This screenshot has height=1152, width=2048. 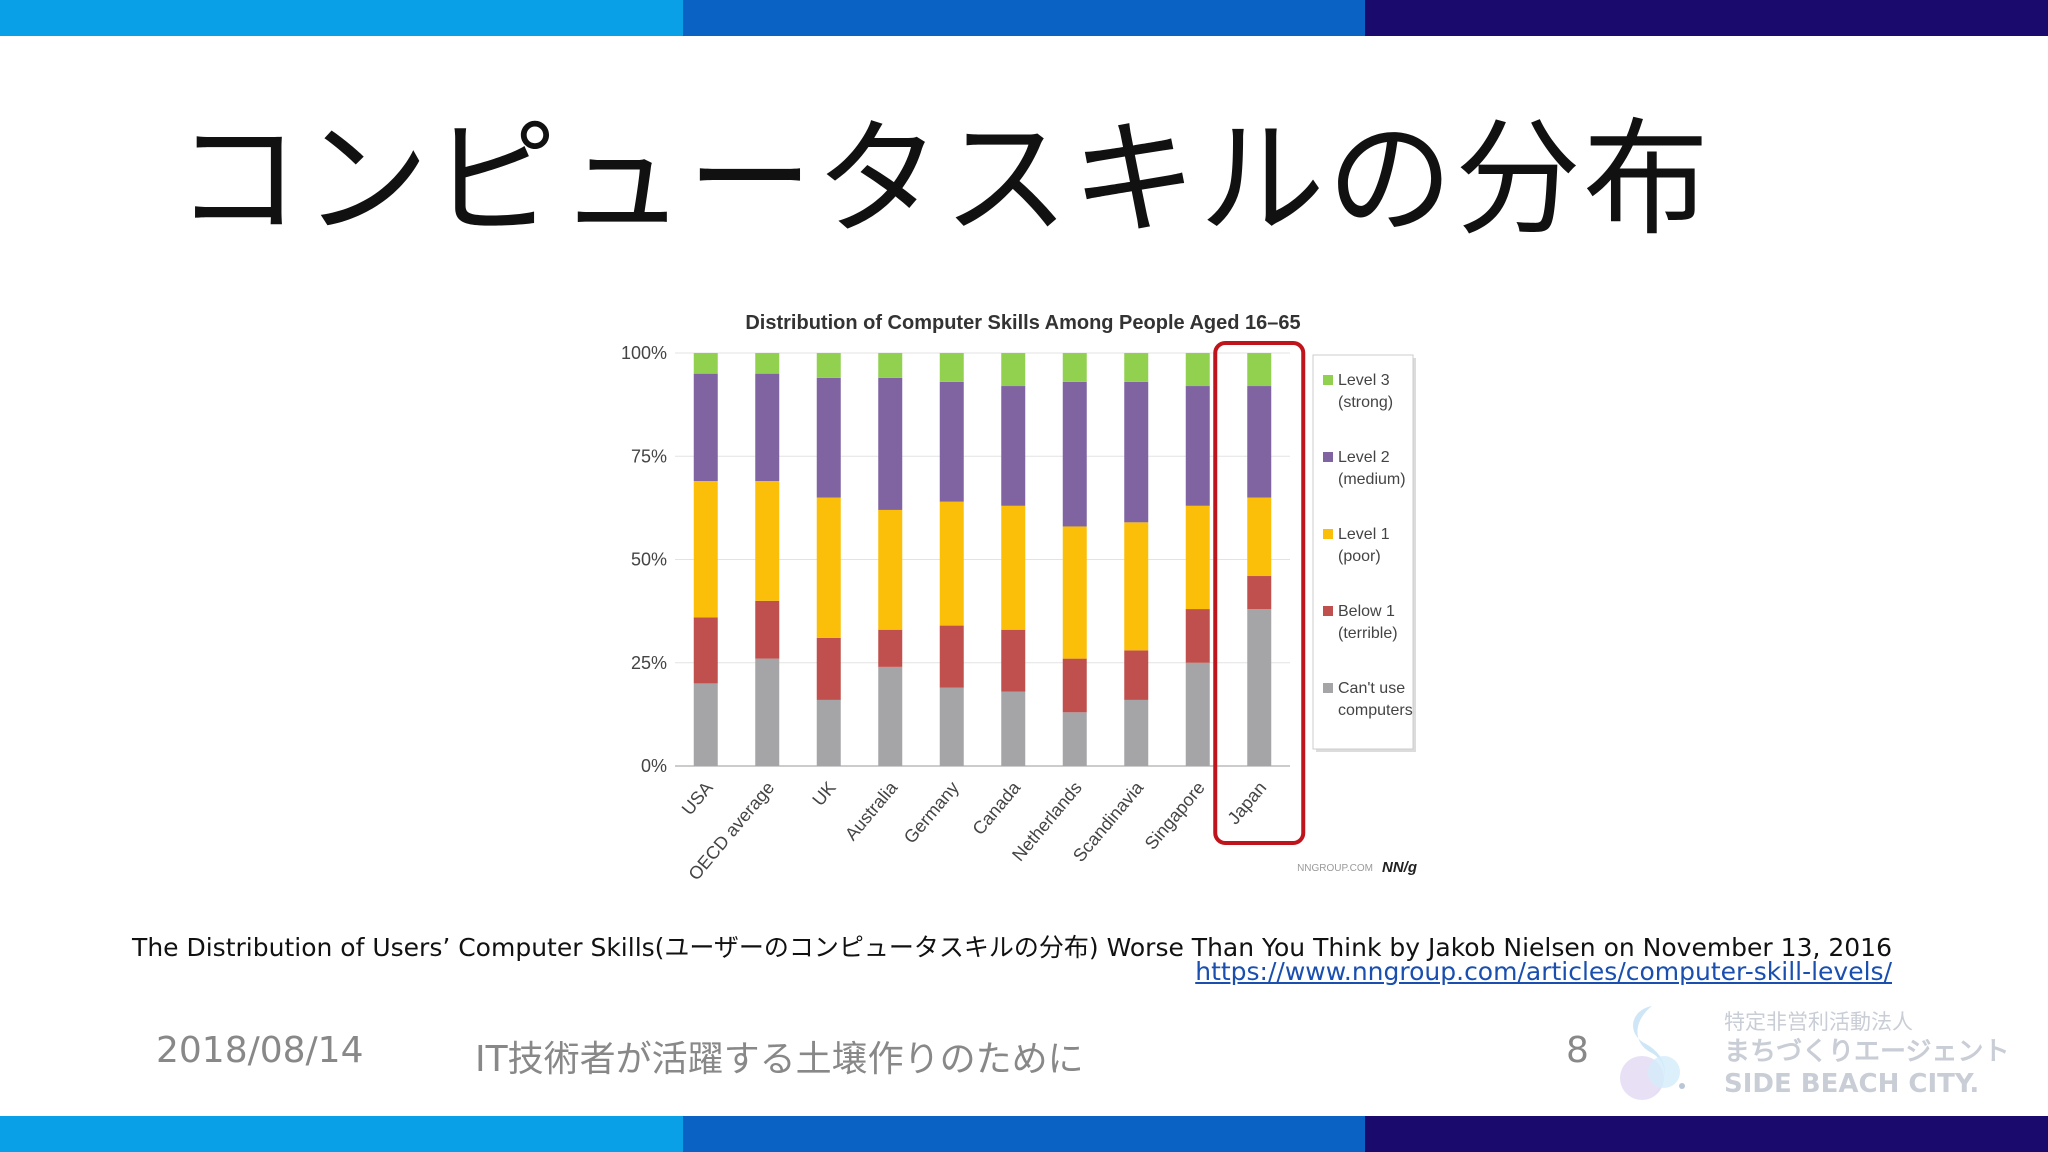 What do you see at coordinates (1364, 380) in the screenshot?
I see `legend-label: Level 3` at bounding box center [1364, 380].